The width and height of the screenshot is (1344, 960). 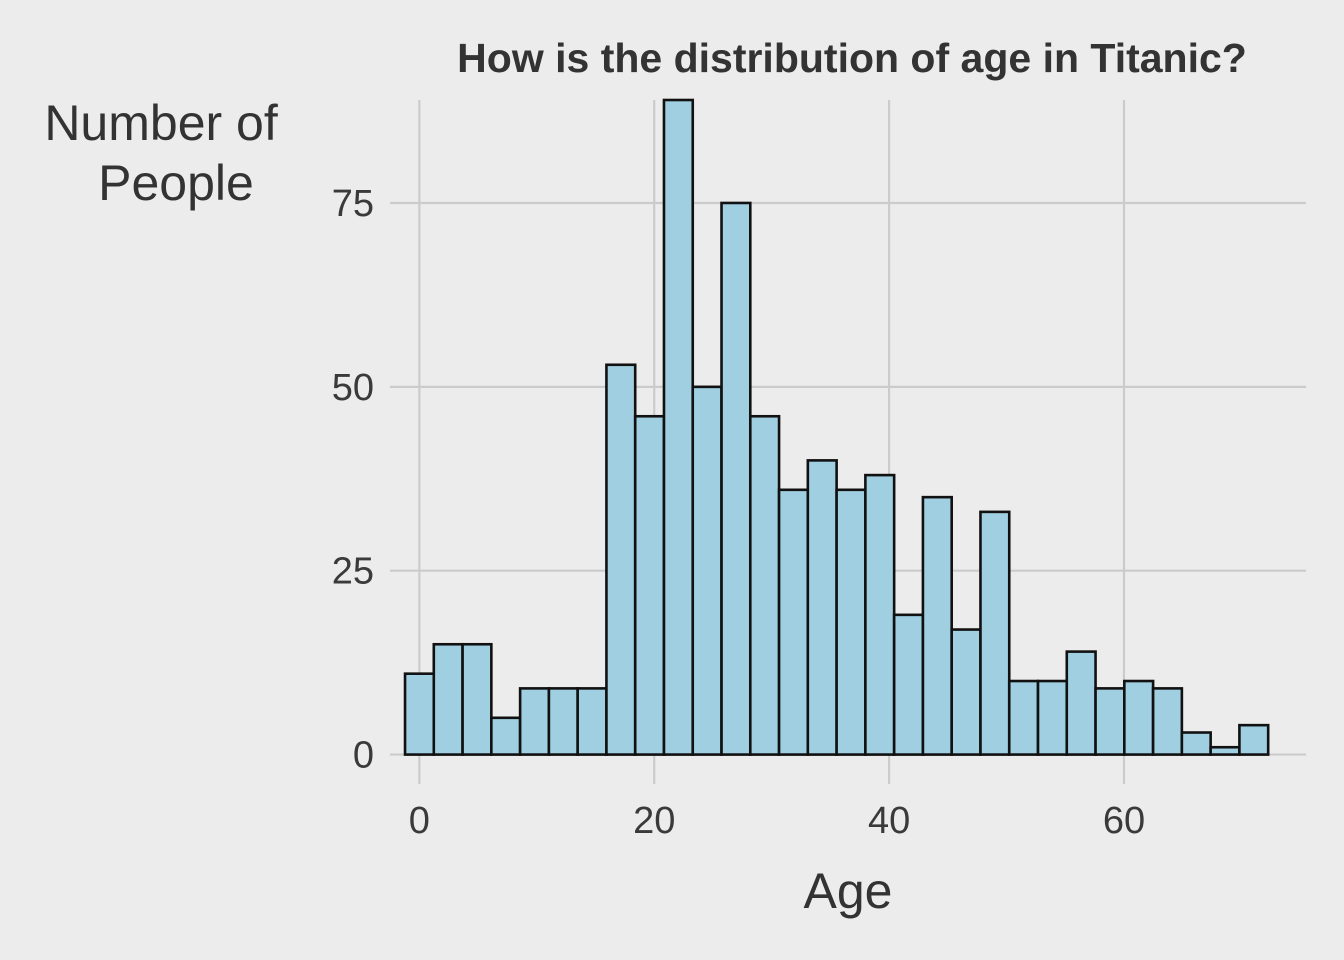 I want to click on y-axis-label: Number of People, so click(x=167, y=153).